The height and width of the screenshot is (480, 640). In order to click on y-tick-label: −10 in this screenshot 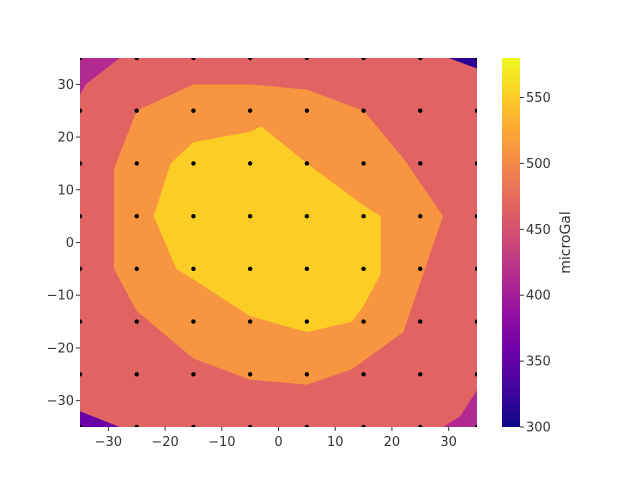, I will do `click(60, 296)`.